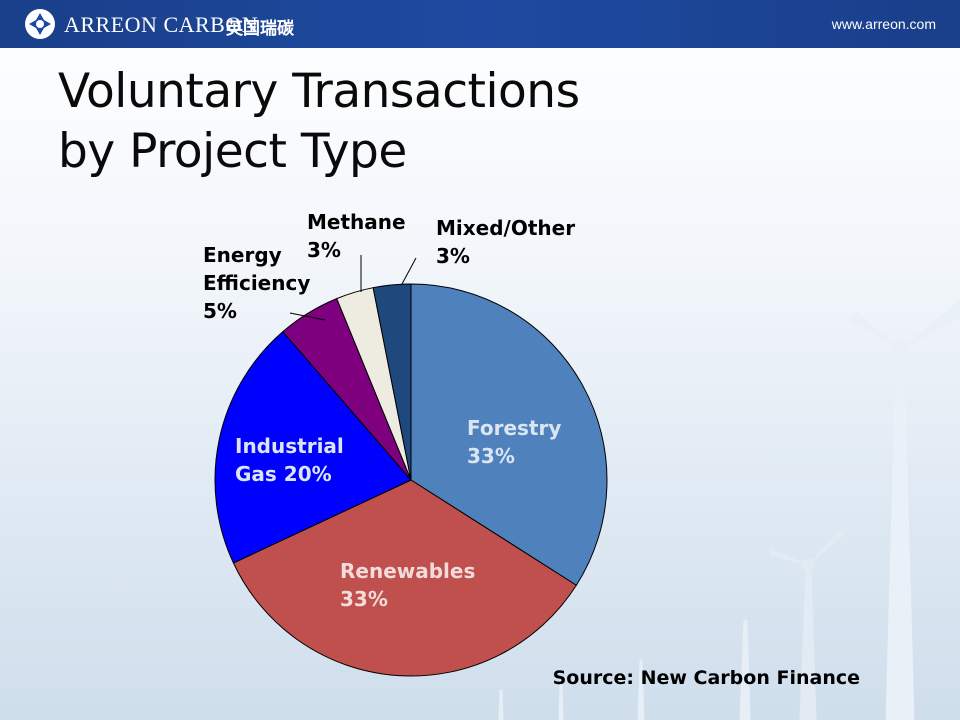 The height and width of the screenshot is (720, 960). Describe the element at coordinates (40, 24) in the screenshot. I see `arreon-logo-icon` at that location.